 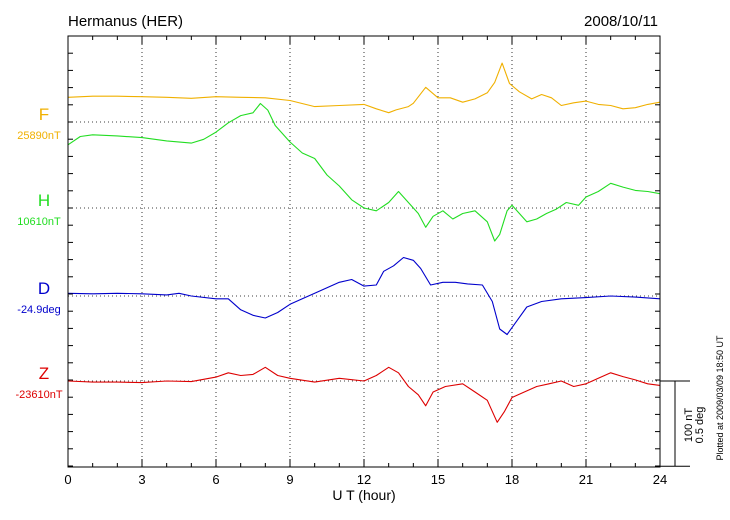 I want to click on x-tick-label: 12, so click(x=364, y=479).